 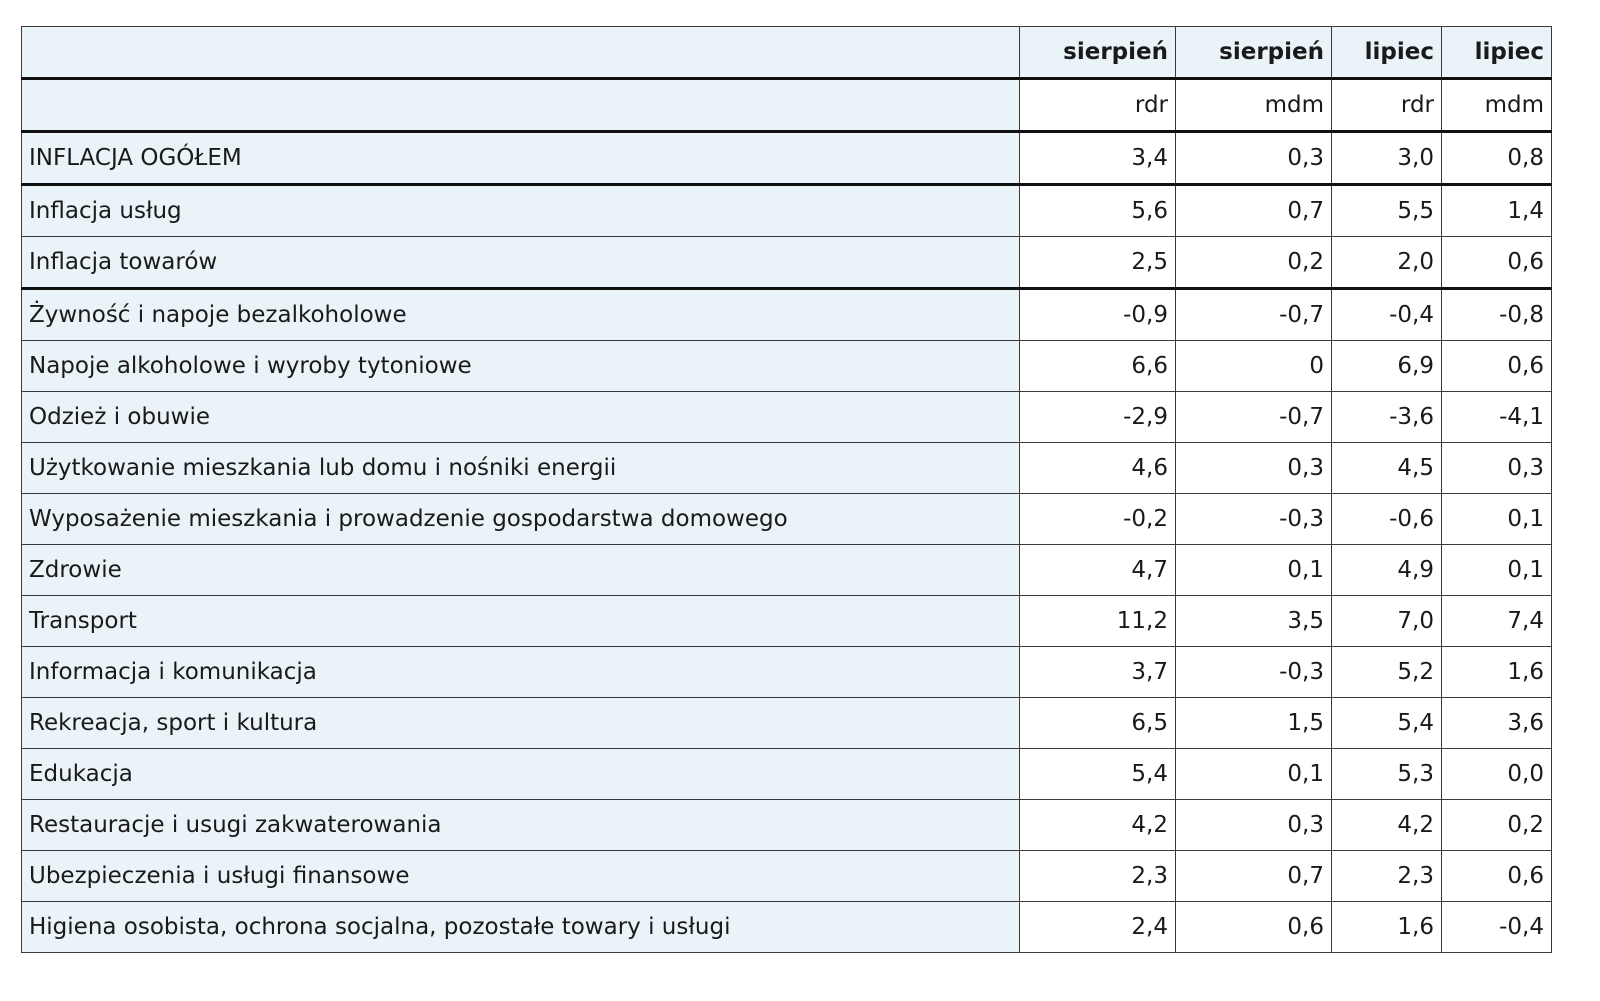 What do you see at coordinates (1496, 774) in the screenshot?
I see `value-cell: 0,0` at bounding box center [1496, 774].